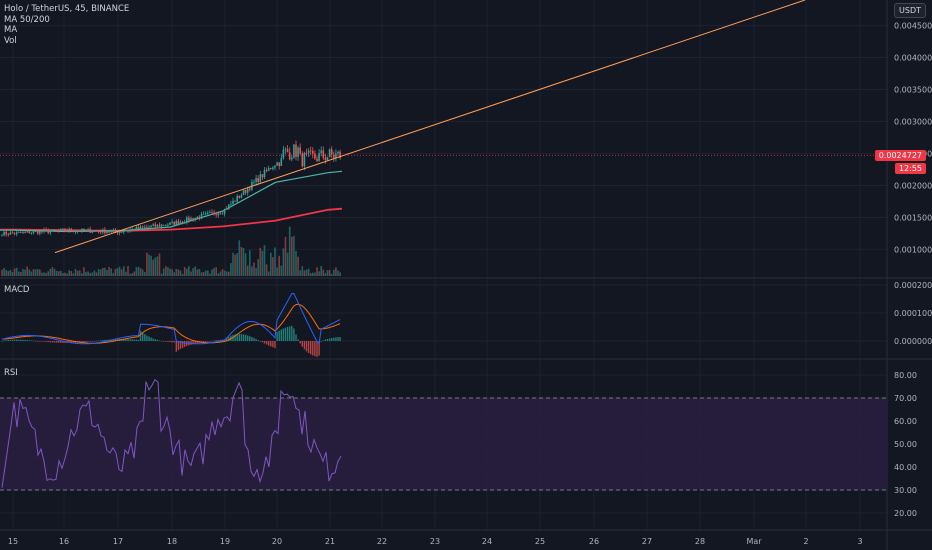 This screenshot has width=932, height=550. I want to click on rsi-legend: RSI, so click(11, 373).